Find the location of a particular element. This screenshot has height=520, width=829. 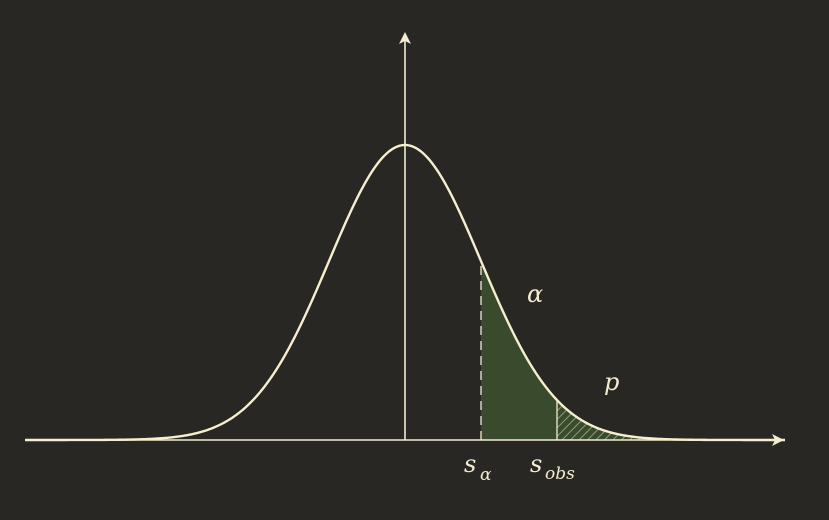

y-axis-arrow-icon is located at coordinates (405, 38).